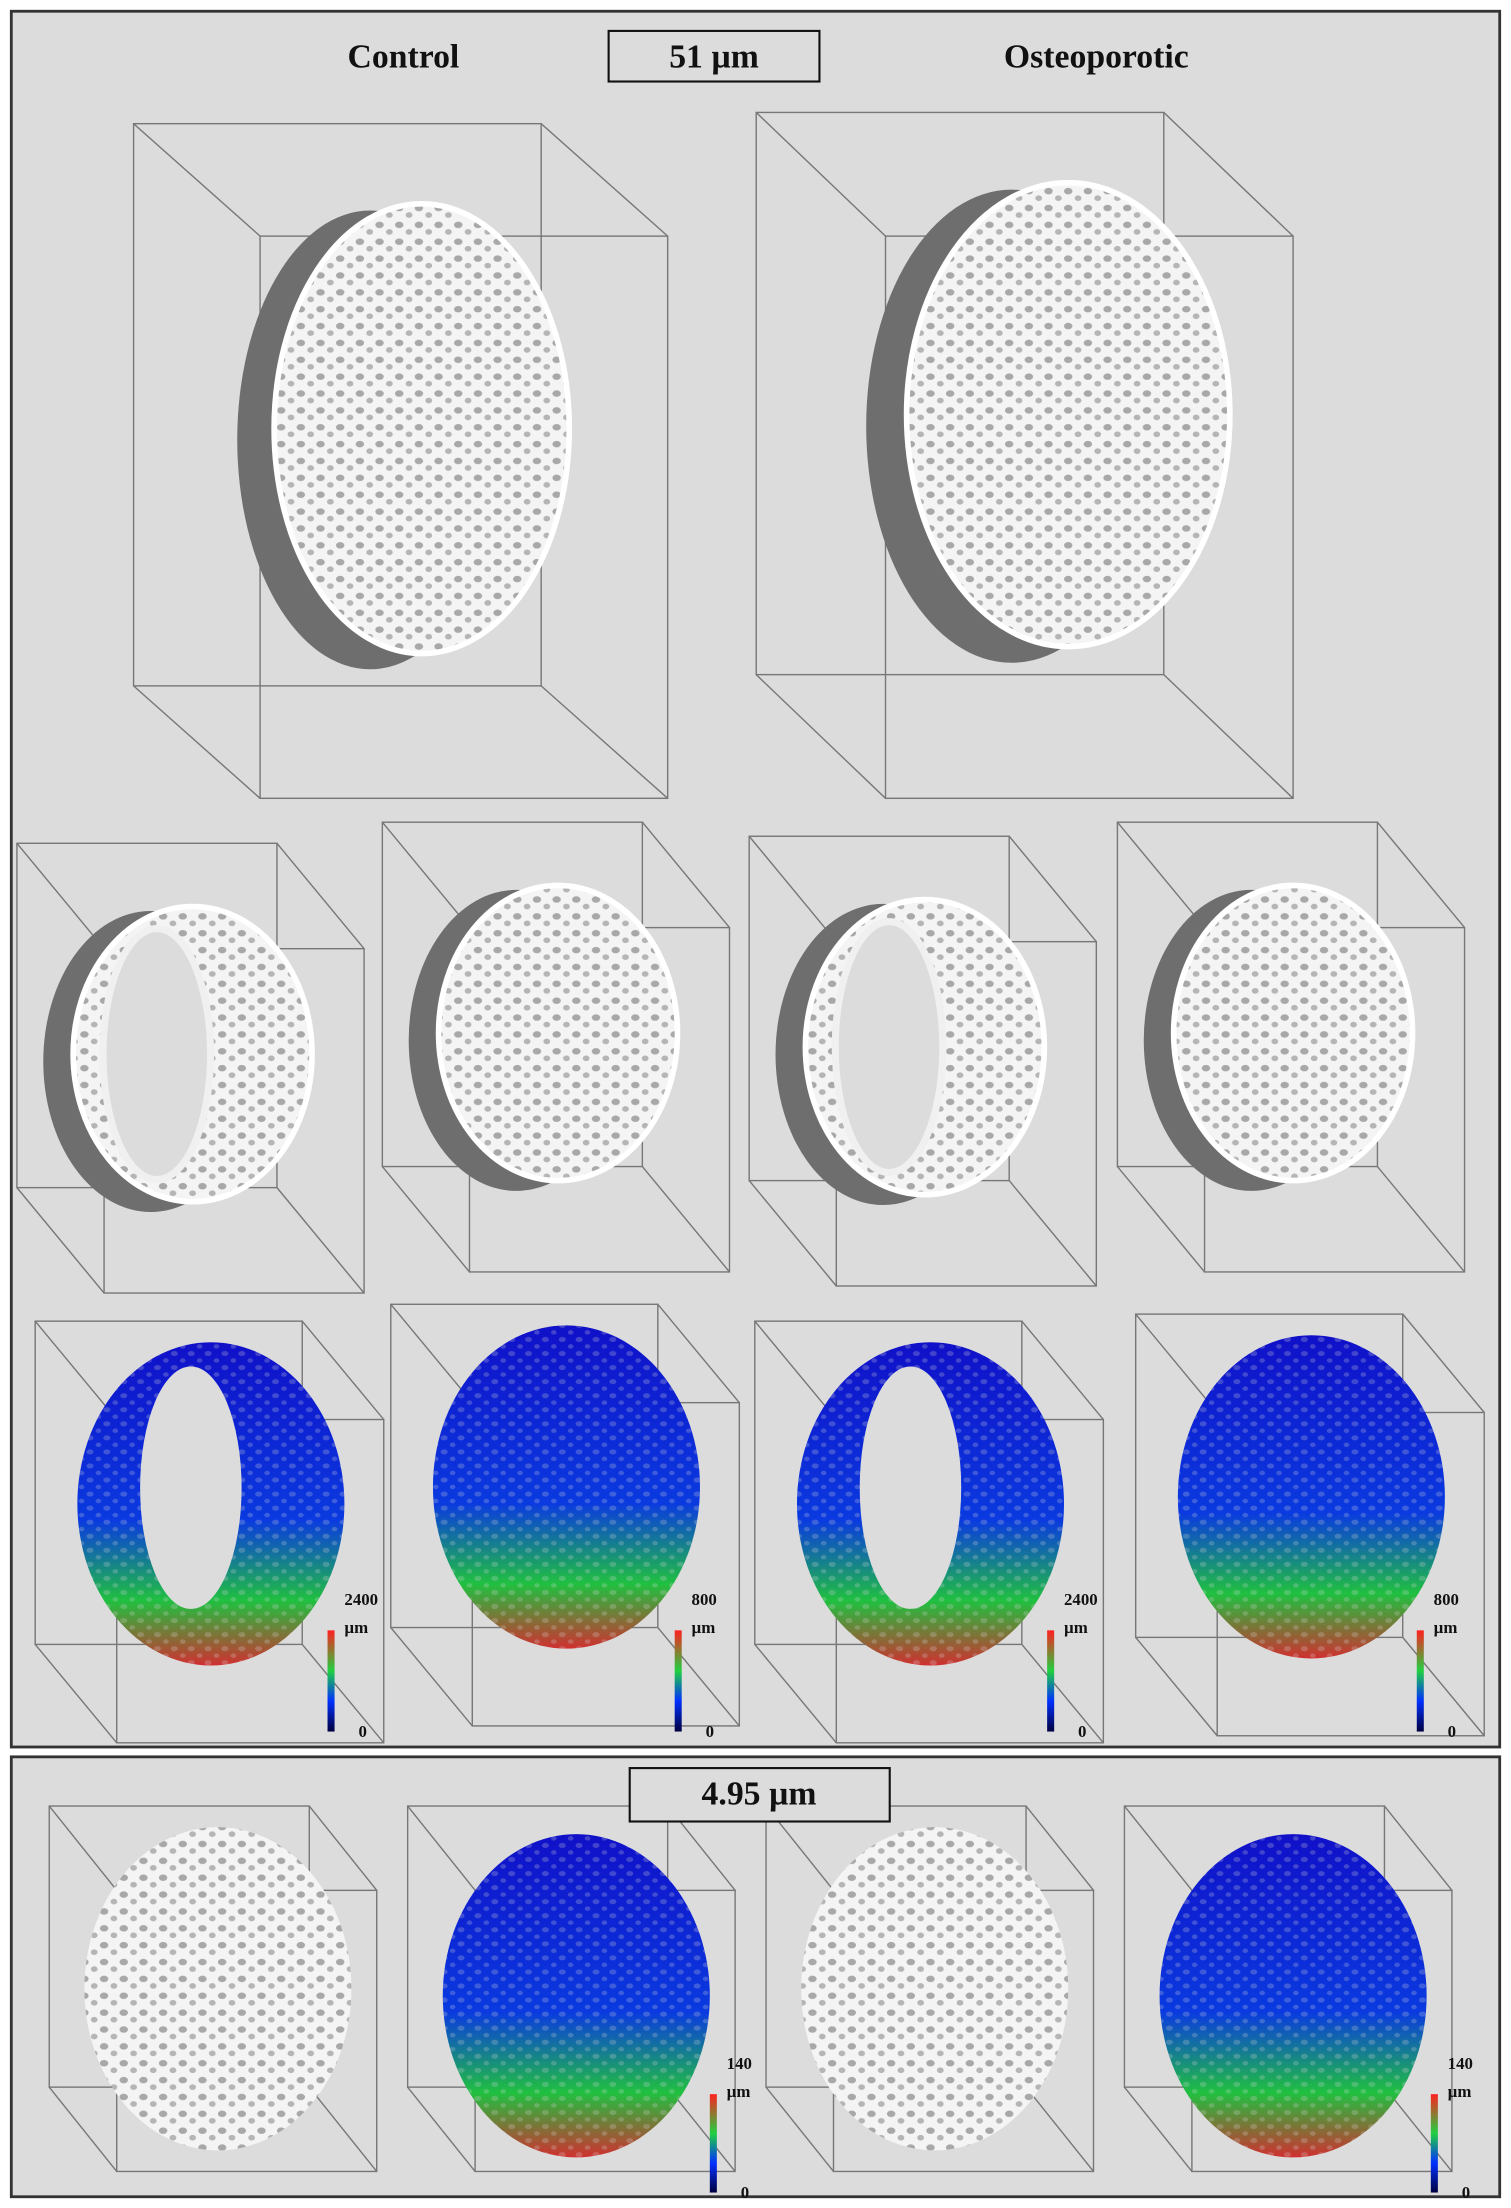 The height and width of the screenshot is (2208, 1511). I want to click on group-label: Osteoporotic, so click(1096, 56).